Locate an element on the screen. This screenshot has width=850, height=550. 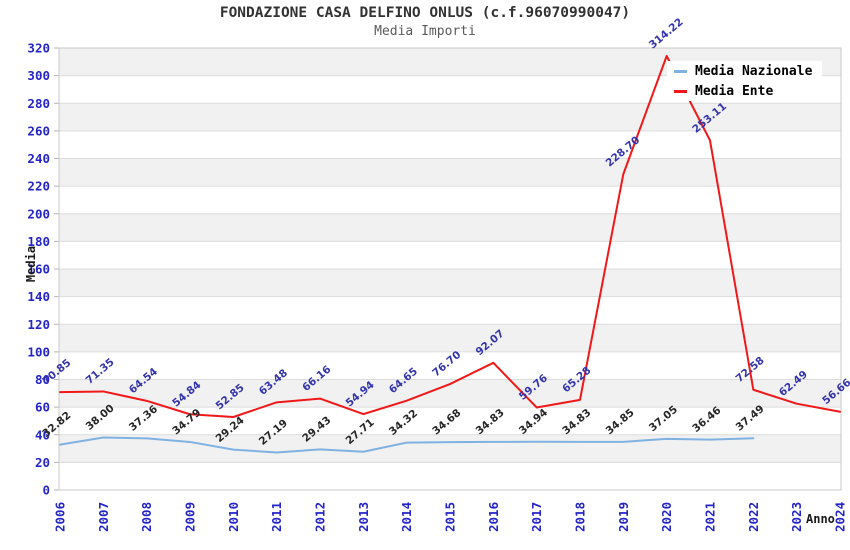
y-tick-label: 60 is located at coordinates (42, 407).